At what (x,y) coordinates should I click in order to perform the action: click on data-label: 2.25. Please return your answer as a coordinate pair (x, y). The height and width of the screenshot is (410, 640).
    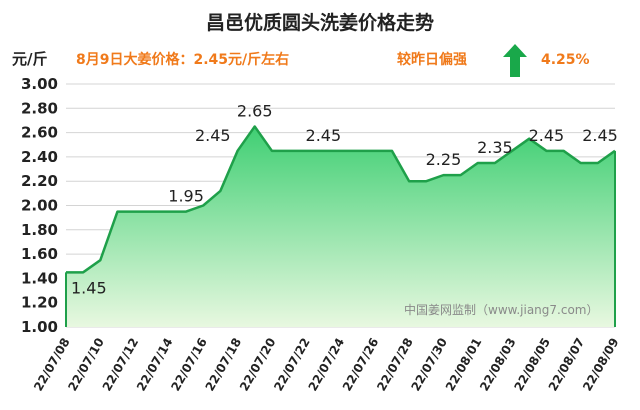
    Looking at the image, I should click on (444, 159).